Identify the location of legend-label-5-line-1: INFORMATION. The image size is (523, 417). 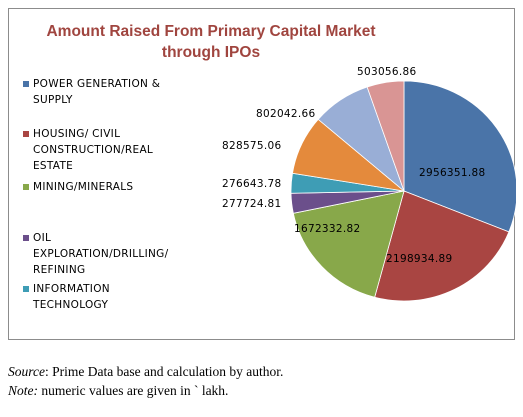
(71, 289).